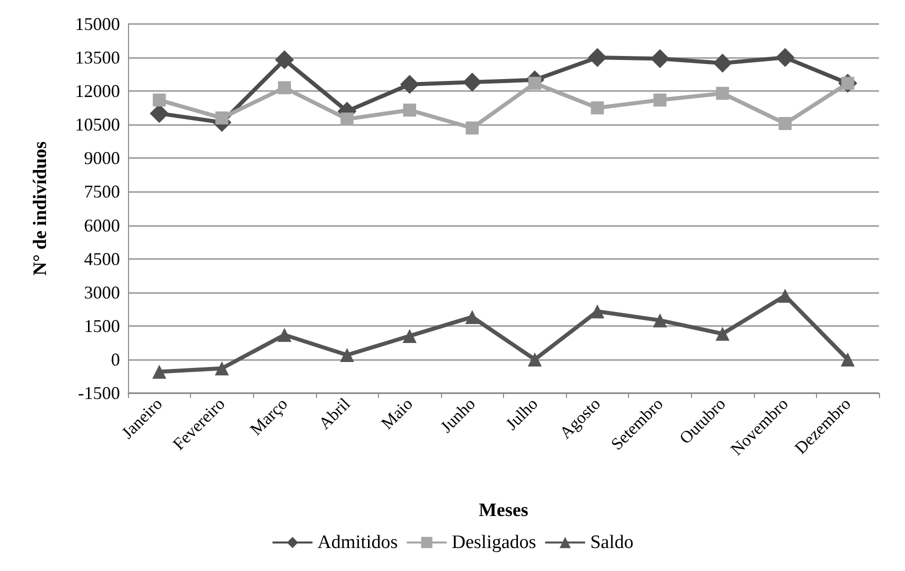  What do you see at coordinates (503, 510) in the screenshot?
I see `x-axis-title: Meses` at bounding box center [503, 510].